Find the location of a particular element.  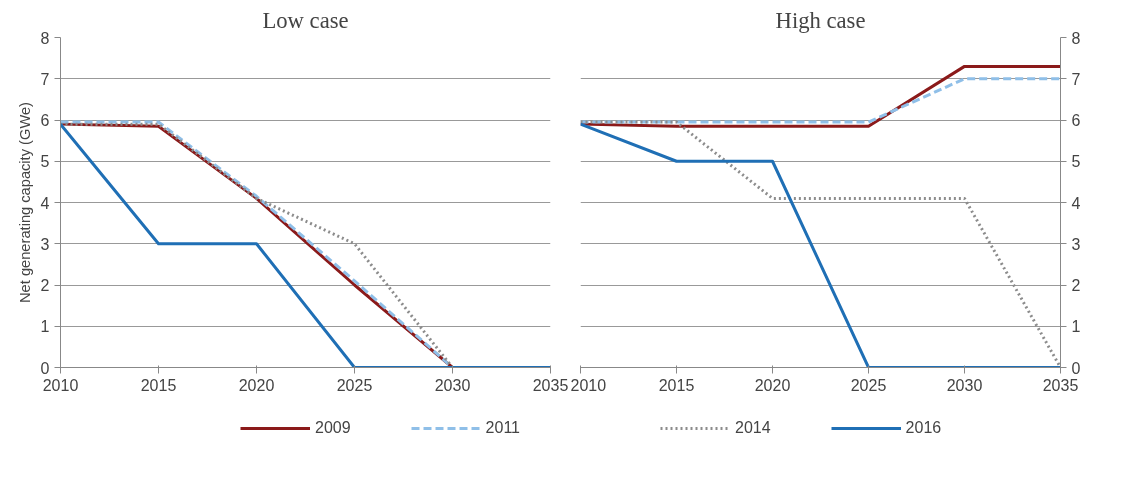

legend-label: 2014 is located at coordinates (753, 428).